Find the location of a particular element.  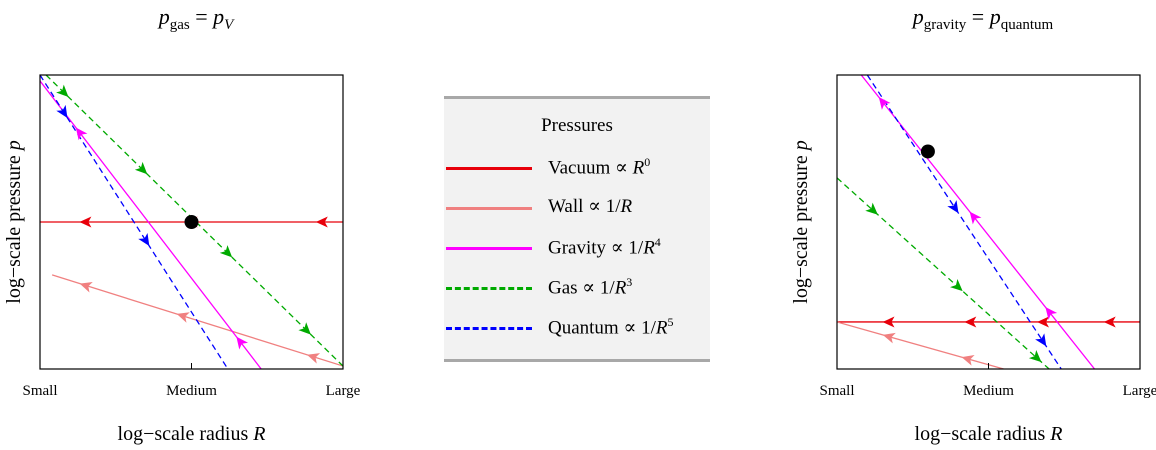

legend-item-gas: Gas ∝ 1/R3 is located at coordinates (577, 288).